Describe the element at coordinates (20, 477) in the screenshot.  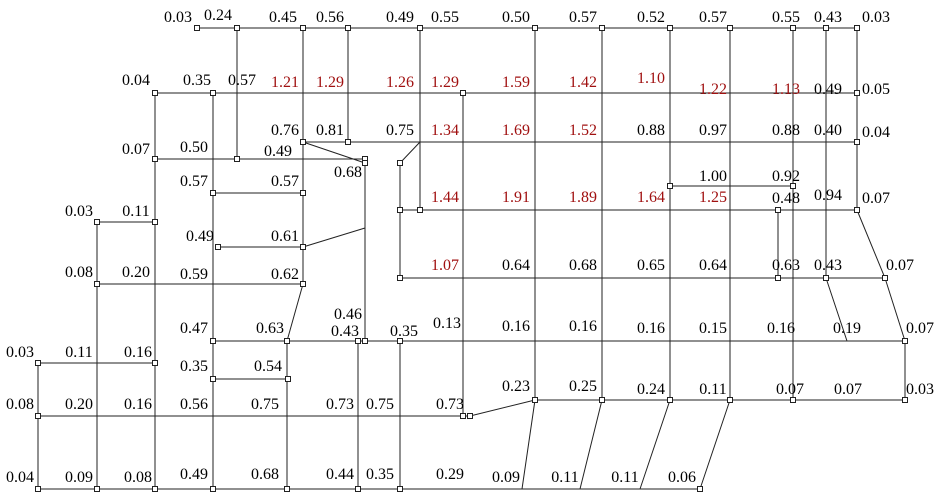
I see `flow-label: 0.04` at that location.